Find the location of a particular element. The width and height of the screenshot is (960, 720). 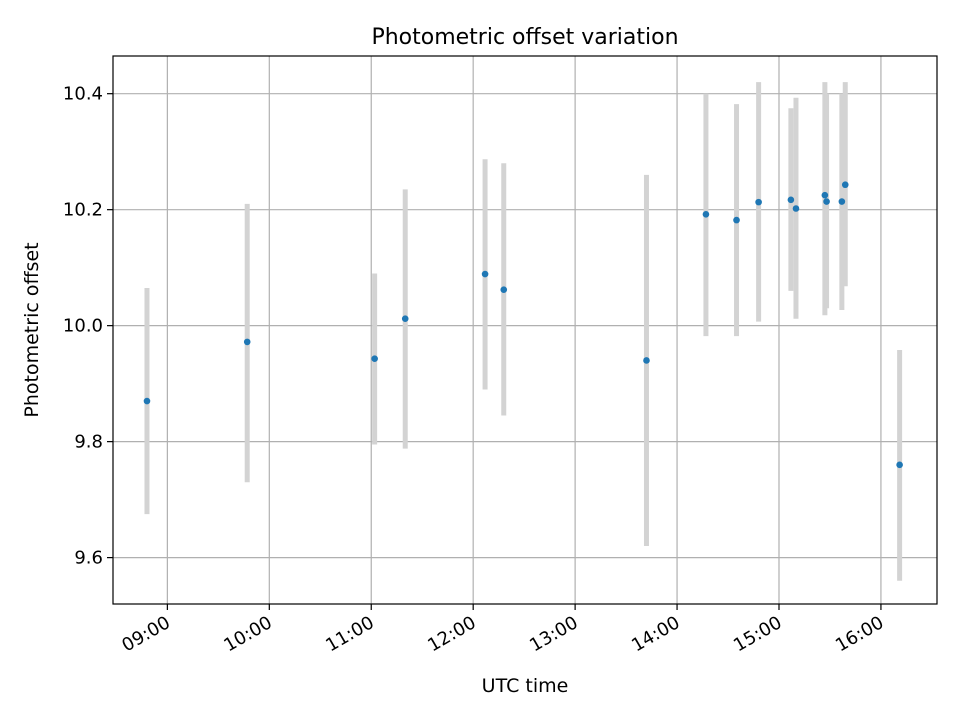

x-tick-label: 15:00 is located at coordinates (757, 634).